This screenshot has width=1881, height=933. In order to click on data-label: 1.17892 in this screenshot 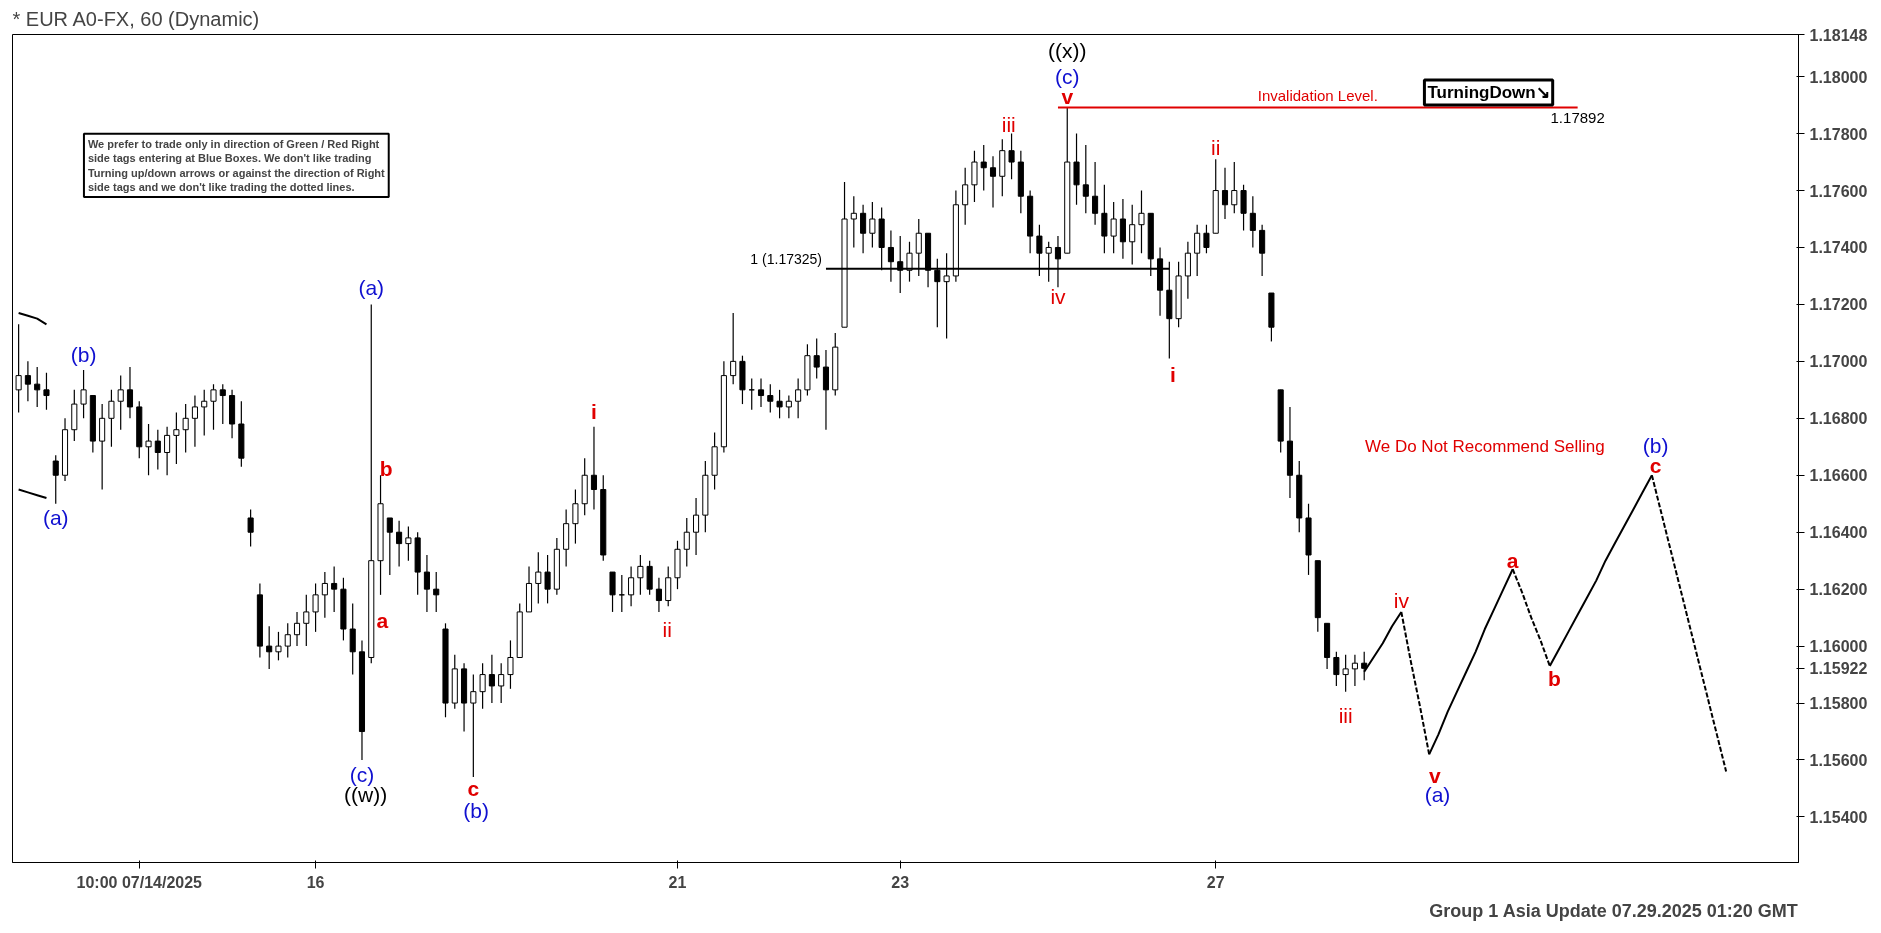, I will do `click(1577, 118)`.